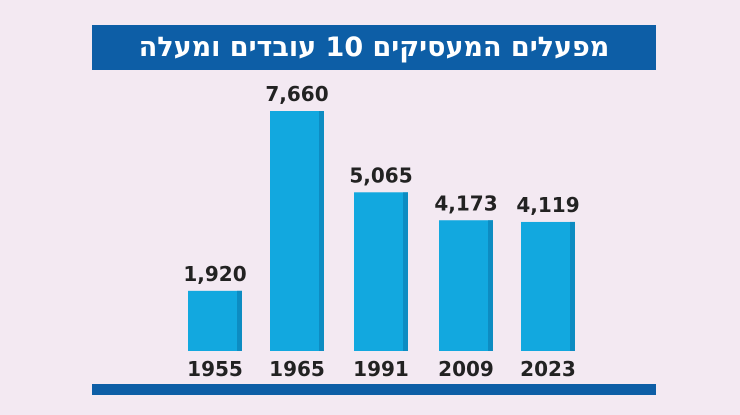 The height and width of the screenshot is (415, 740). What do you see at coordinates (297, 369) in the screenshot?
I see `category-label-1965: 1965` at bounding box center [297, 369].